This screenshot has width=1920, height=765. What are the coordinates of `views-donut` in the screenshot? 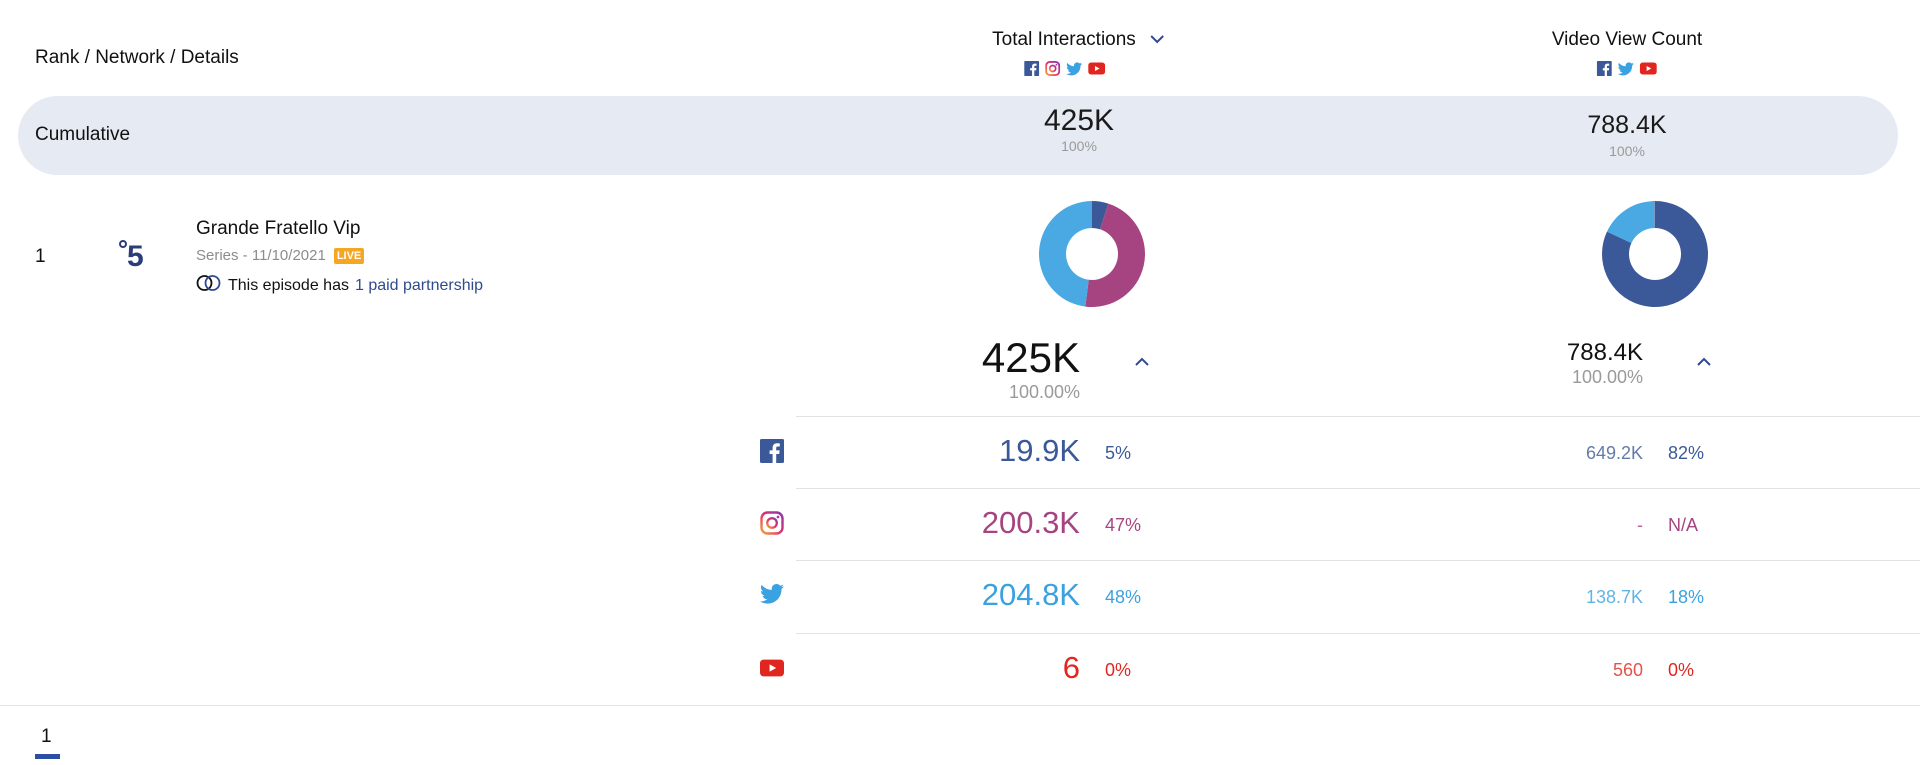 It's located at (1655, 256).